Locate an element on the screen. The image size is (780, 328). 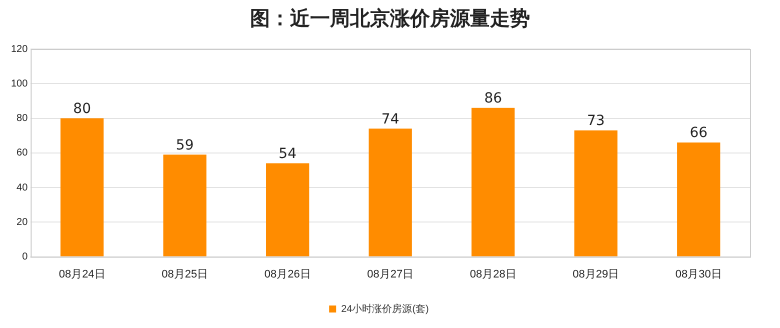
x-tick-label: 08月25日 is located at coordinates (185, 274).